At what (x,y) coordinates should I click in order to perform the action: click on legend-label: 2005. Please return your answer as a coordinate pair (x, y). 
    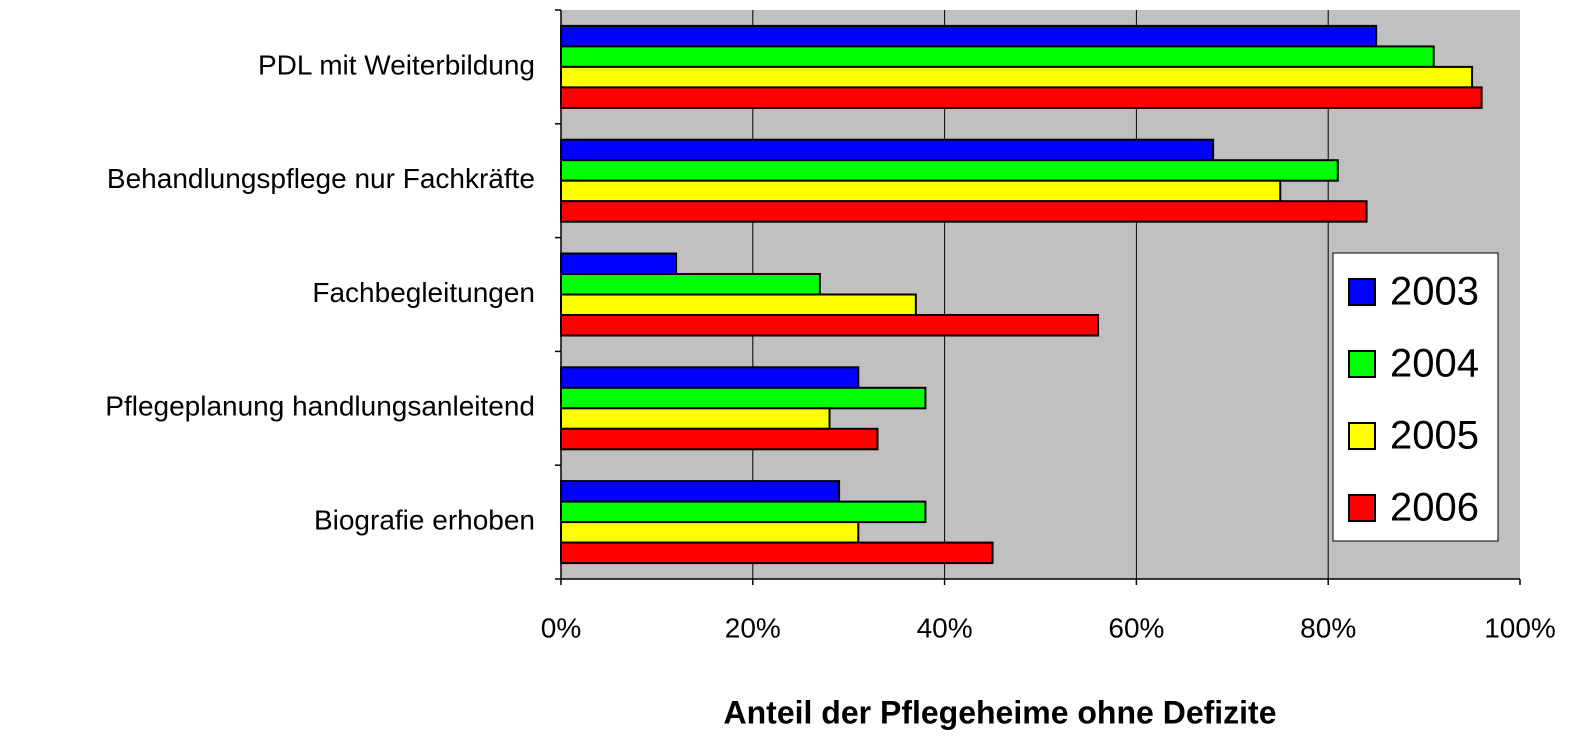
    Looking at the image, I should click on (1434, 436).